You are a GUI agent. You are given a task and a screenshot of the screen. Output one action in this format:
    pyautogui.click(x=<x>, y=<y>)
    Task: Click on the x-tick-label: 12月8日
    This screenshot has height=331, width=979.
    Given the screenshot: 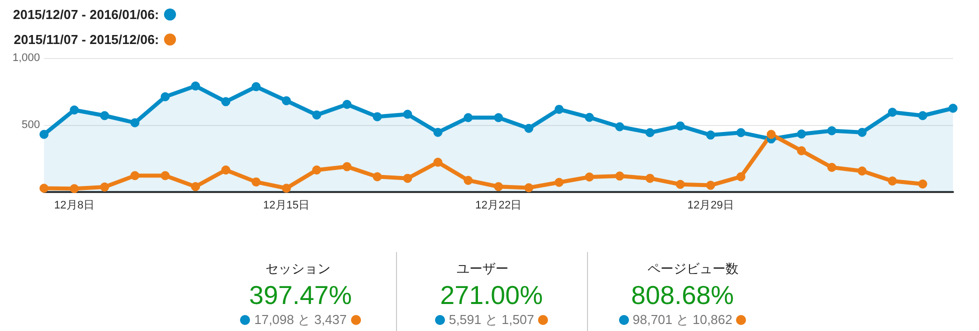 What is the action you would take?
    pyautogui.click(x=74, y=206)
    